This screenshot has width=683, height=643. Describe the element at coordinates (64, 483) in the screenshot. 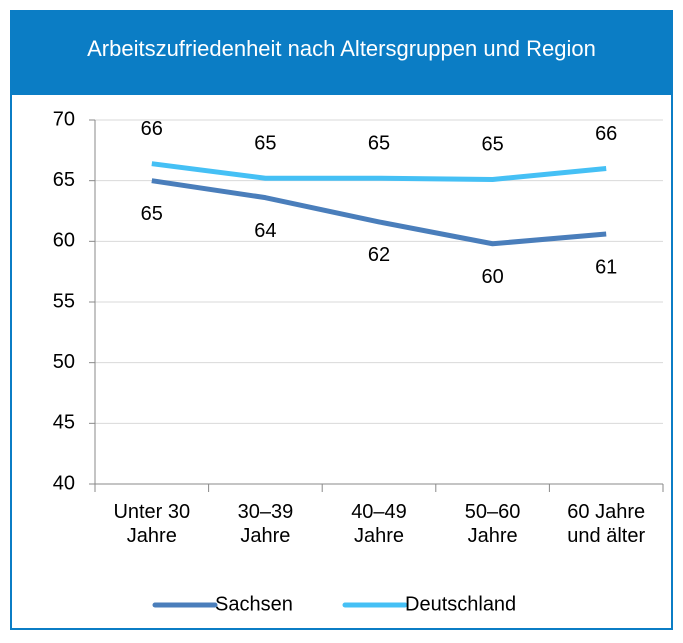

I see `y-tick-label: 40` at that location.